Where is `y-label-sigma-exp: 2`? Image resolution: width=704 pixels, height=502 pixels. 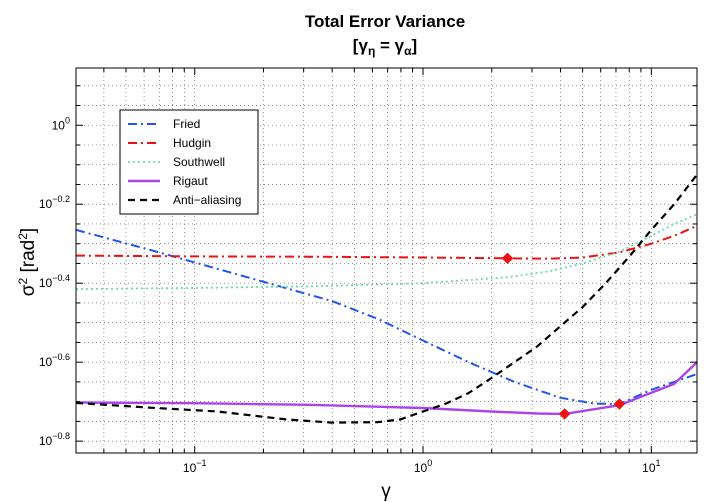
y-label-sigma-exp: 2 is located at coordinates (23, 280).